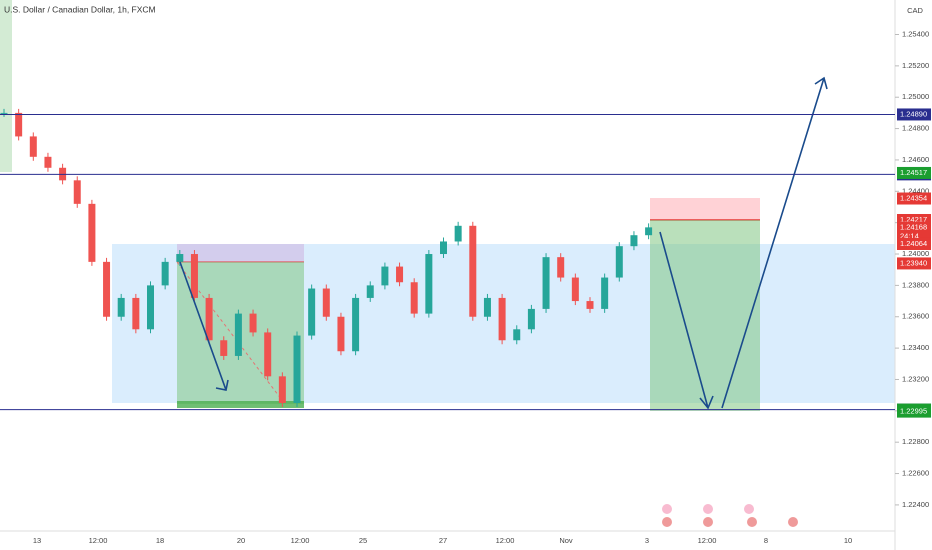 This screenshot has width=932, height=550. Describe the element at coordinates (915, 316) in the screenshot. I see `y-tick-label: 1.23600` at that location.